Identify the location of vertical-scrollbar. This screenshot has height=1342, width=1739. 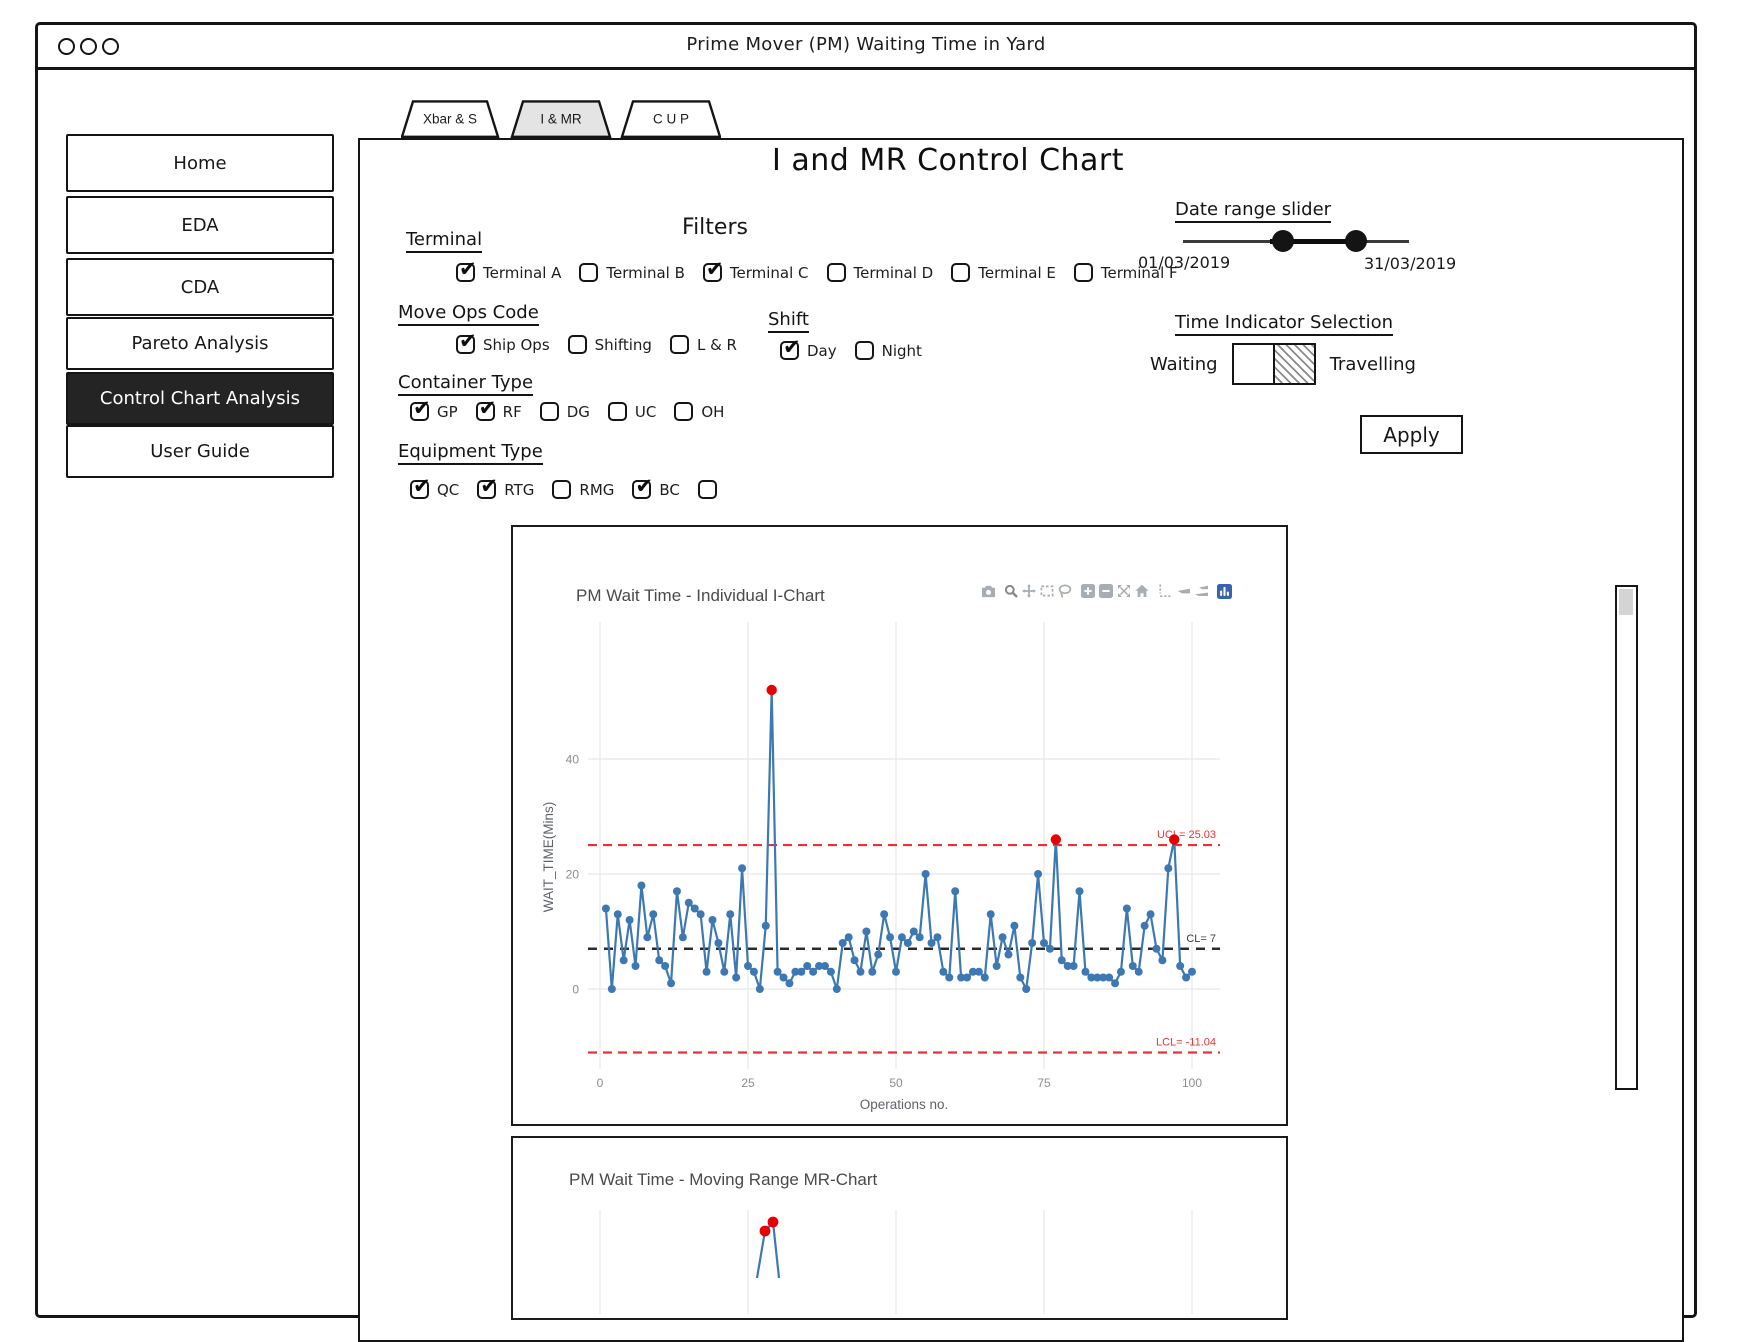
(1626, 837).